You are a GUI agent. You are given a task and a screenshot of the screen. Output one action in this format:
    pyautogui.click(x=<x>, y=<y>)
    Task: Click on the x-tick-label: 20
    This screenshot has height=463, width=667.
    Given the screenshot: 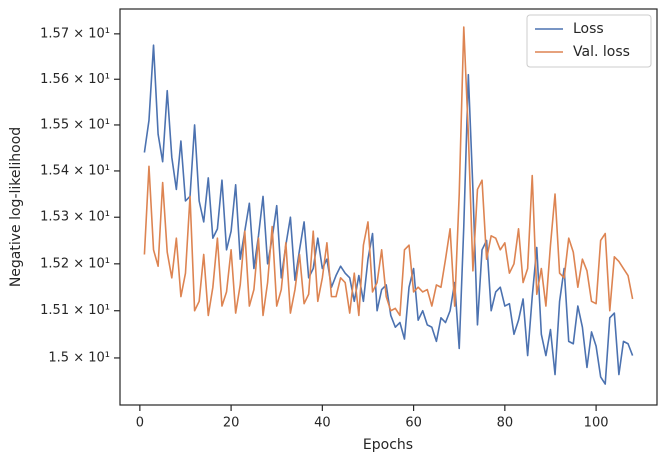 What is the action you would take?
    pyautogui.click(x=231, y=423)
    